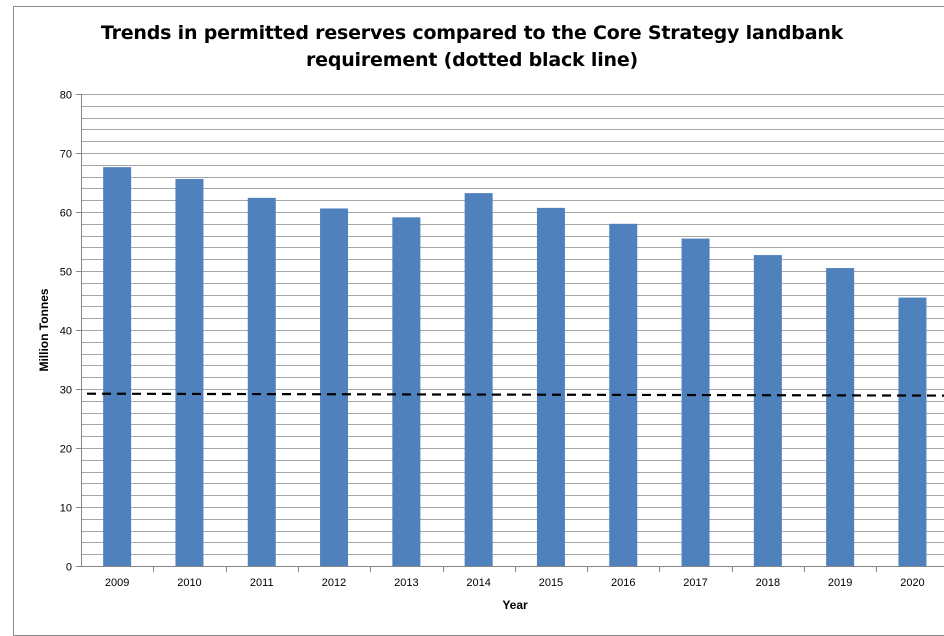 The height and width of the screenshot is (636, 944). Describe the element at coordinates (768, 583) in the screenshot. I see `x-tick-label: 2018` at that location.